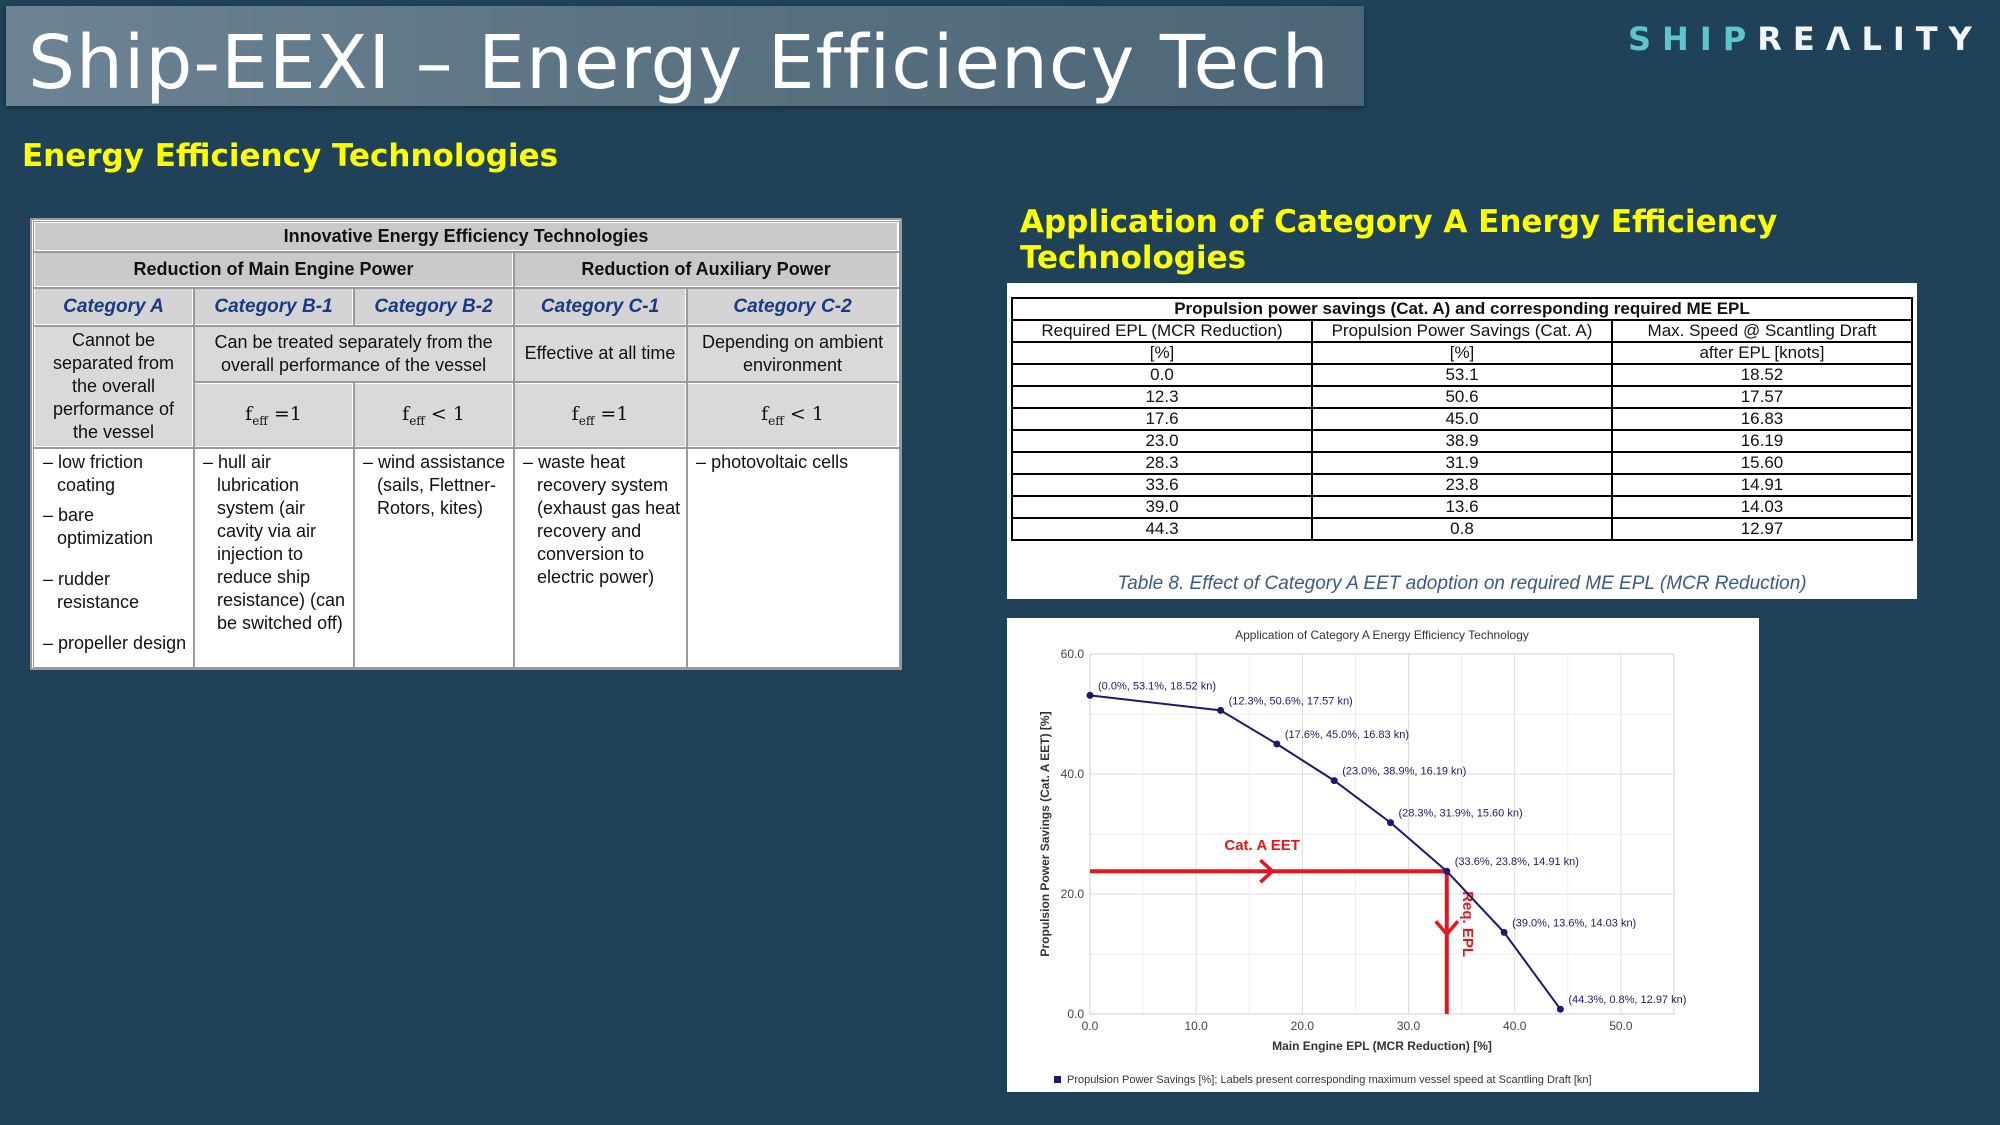 Image resolution: width=2000 pixels, height=1125 pixels. What do you see at coordinates (290, 156) in the screenshot?
I see `section-subtitle: Energy Efficiency Technologies` at bounding box center [290, 156].